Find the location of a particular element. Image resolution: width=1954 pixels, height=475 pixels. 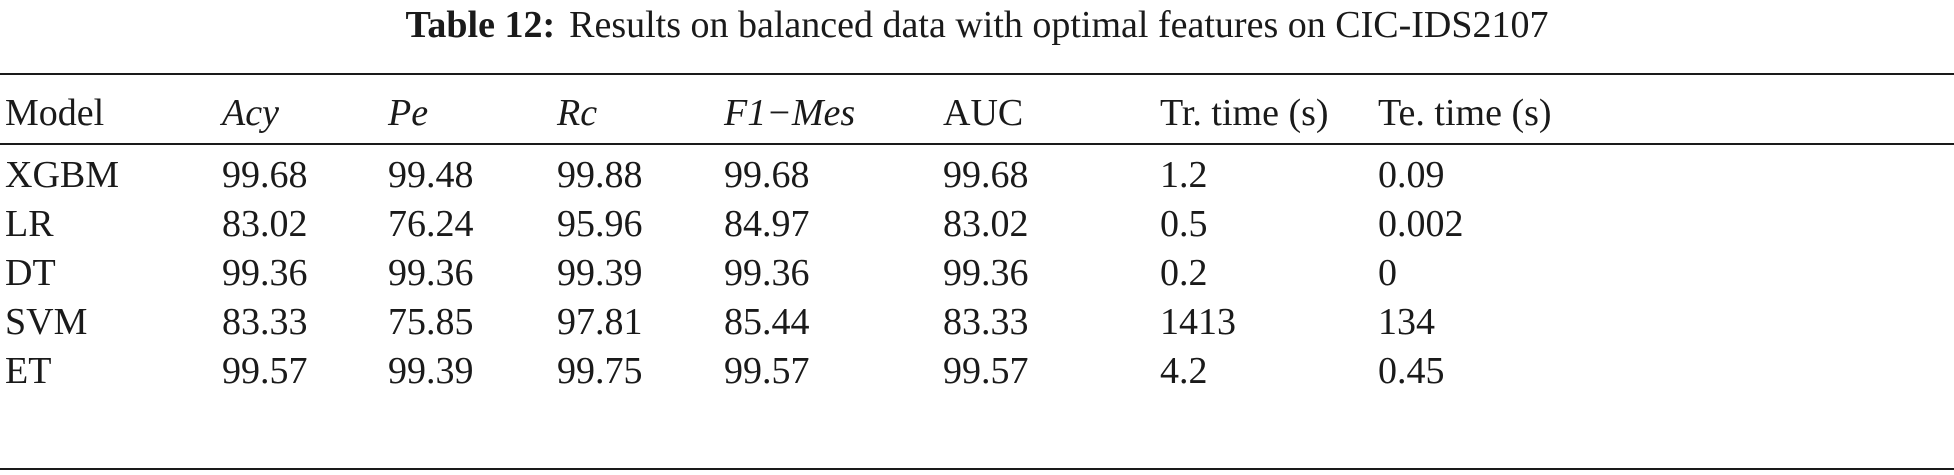

row-lr-train-time: 0.5 is located at coordinates (1184, 224).